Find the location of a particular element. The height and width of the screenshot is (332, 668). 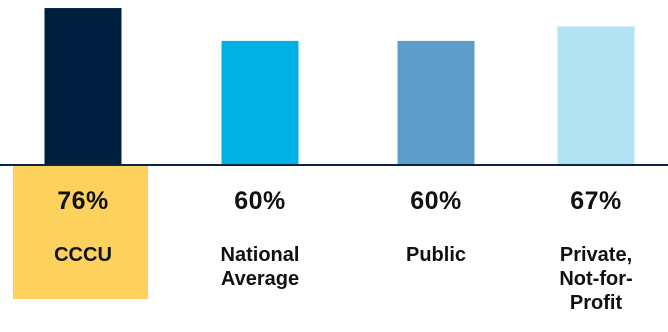

category-label-line: Public is located at coordinates (435, 255).